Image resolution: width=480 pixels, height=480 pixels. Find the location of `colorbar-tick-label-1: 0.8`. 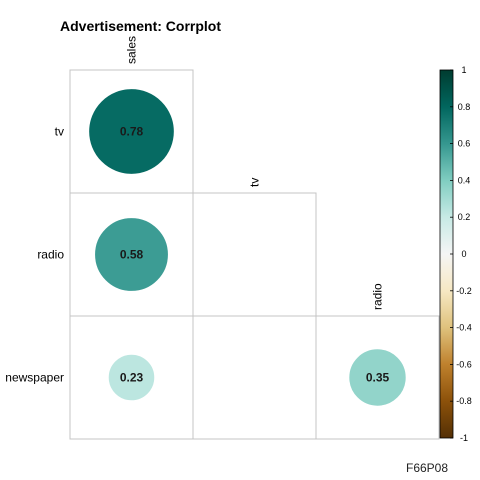

colorbar-tick-label-1: 0.8 is located at coordinates (464, 107).